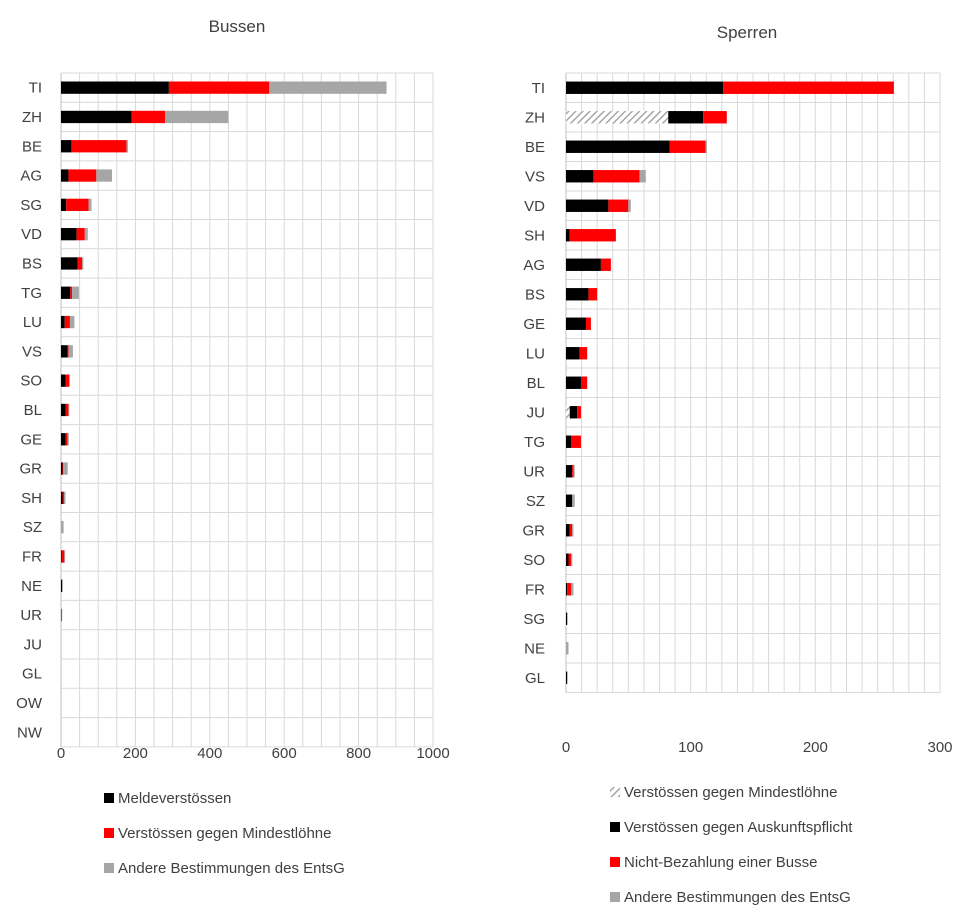 The width and height of the screenshot is (962, 924). Describe the element at coordinates (33, 410) in the screenshot. I see `category-label-bl: BL` at that location.